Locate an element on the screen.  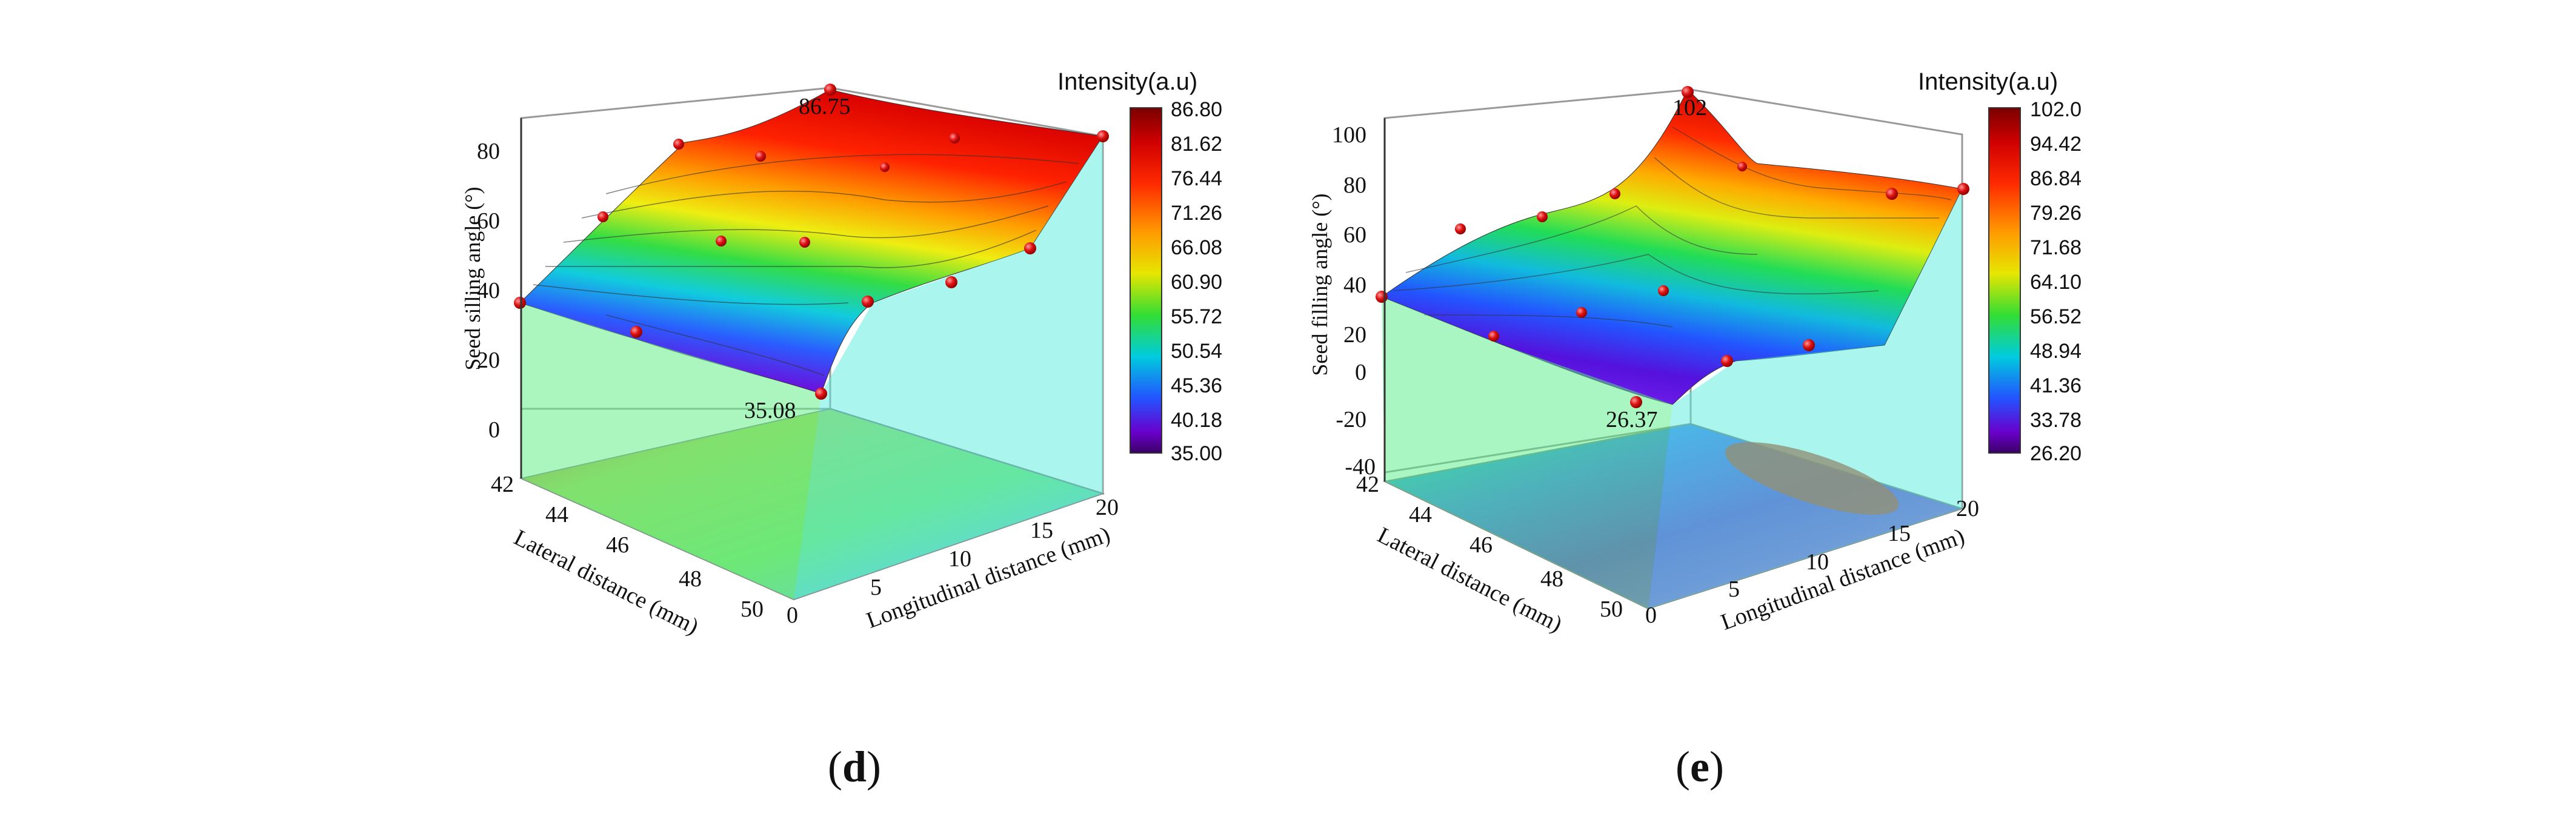
colorbar-tick: 35.00 is located at coordinates (1196, 453).